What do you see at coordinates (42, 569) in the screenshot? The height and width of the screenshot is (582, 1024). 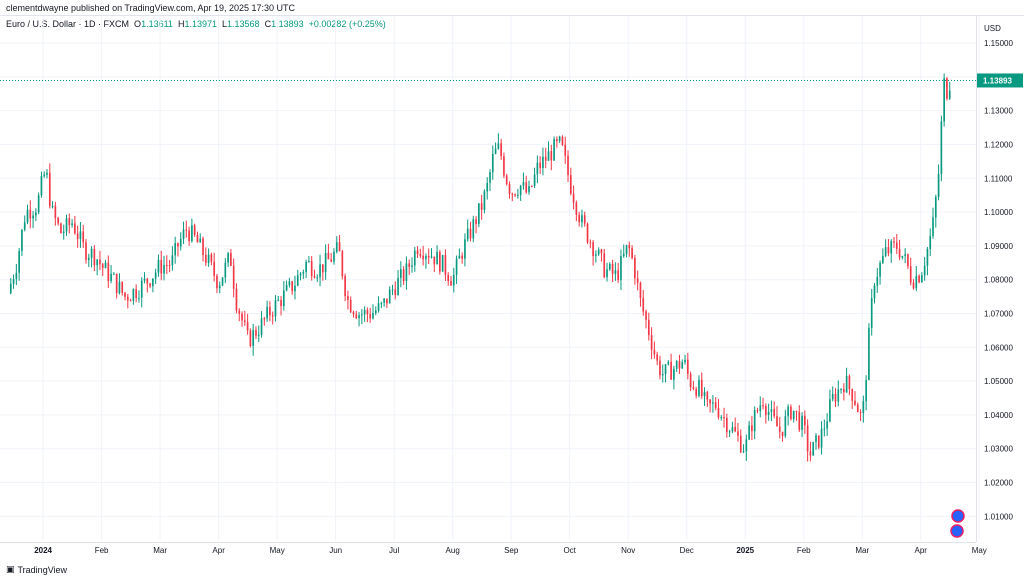 I see `footer-brand-label: TradingView` at bounding box center [42, 569].